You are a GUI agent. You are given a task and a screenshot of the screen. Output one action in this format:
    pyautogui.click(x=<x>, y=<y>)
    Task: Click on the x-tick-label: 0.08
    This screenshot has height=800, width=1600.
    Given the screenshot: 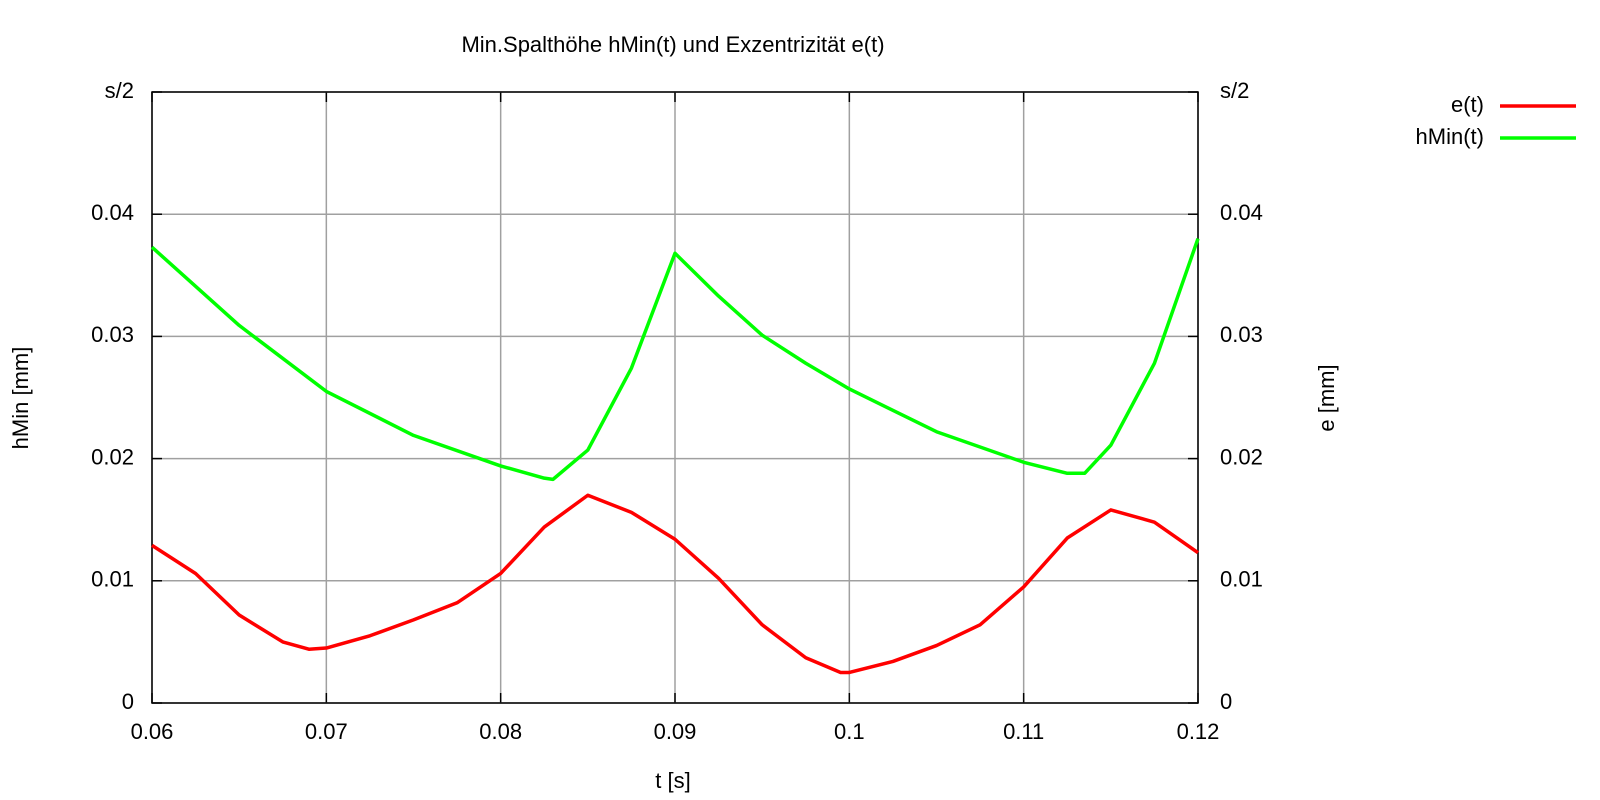 What is the action you would take?
    pyautogui.click(x=500, y=731)
    